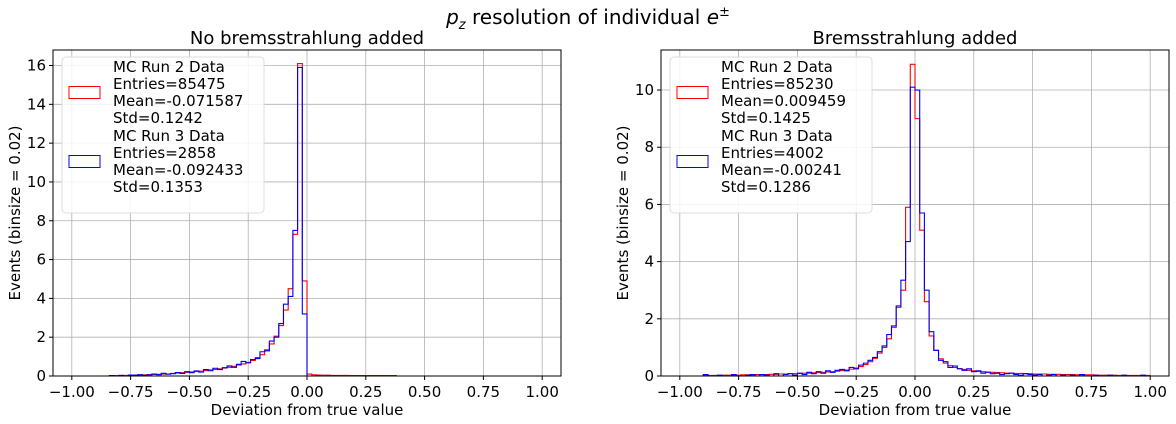 The width and height of the screenshot is (1176, 424). Describe the element at coordinates (781, 170) in the screenshot. I see `legend-stat-line: Mean=-0.00241` at that location.